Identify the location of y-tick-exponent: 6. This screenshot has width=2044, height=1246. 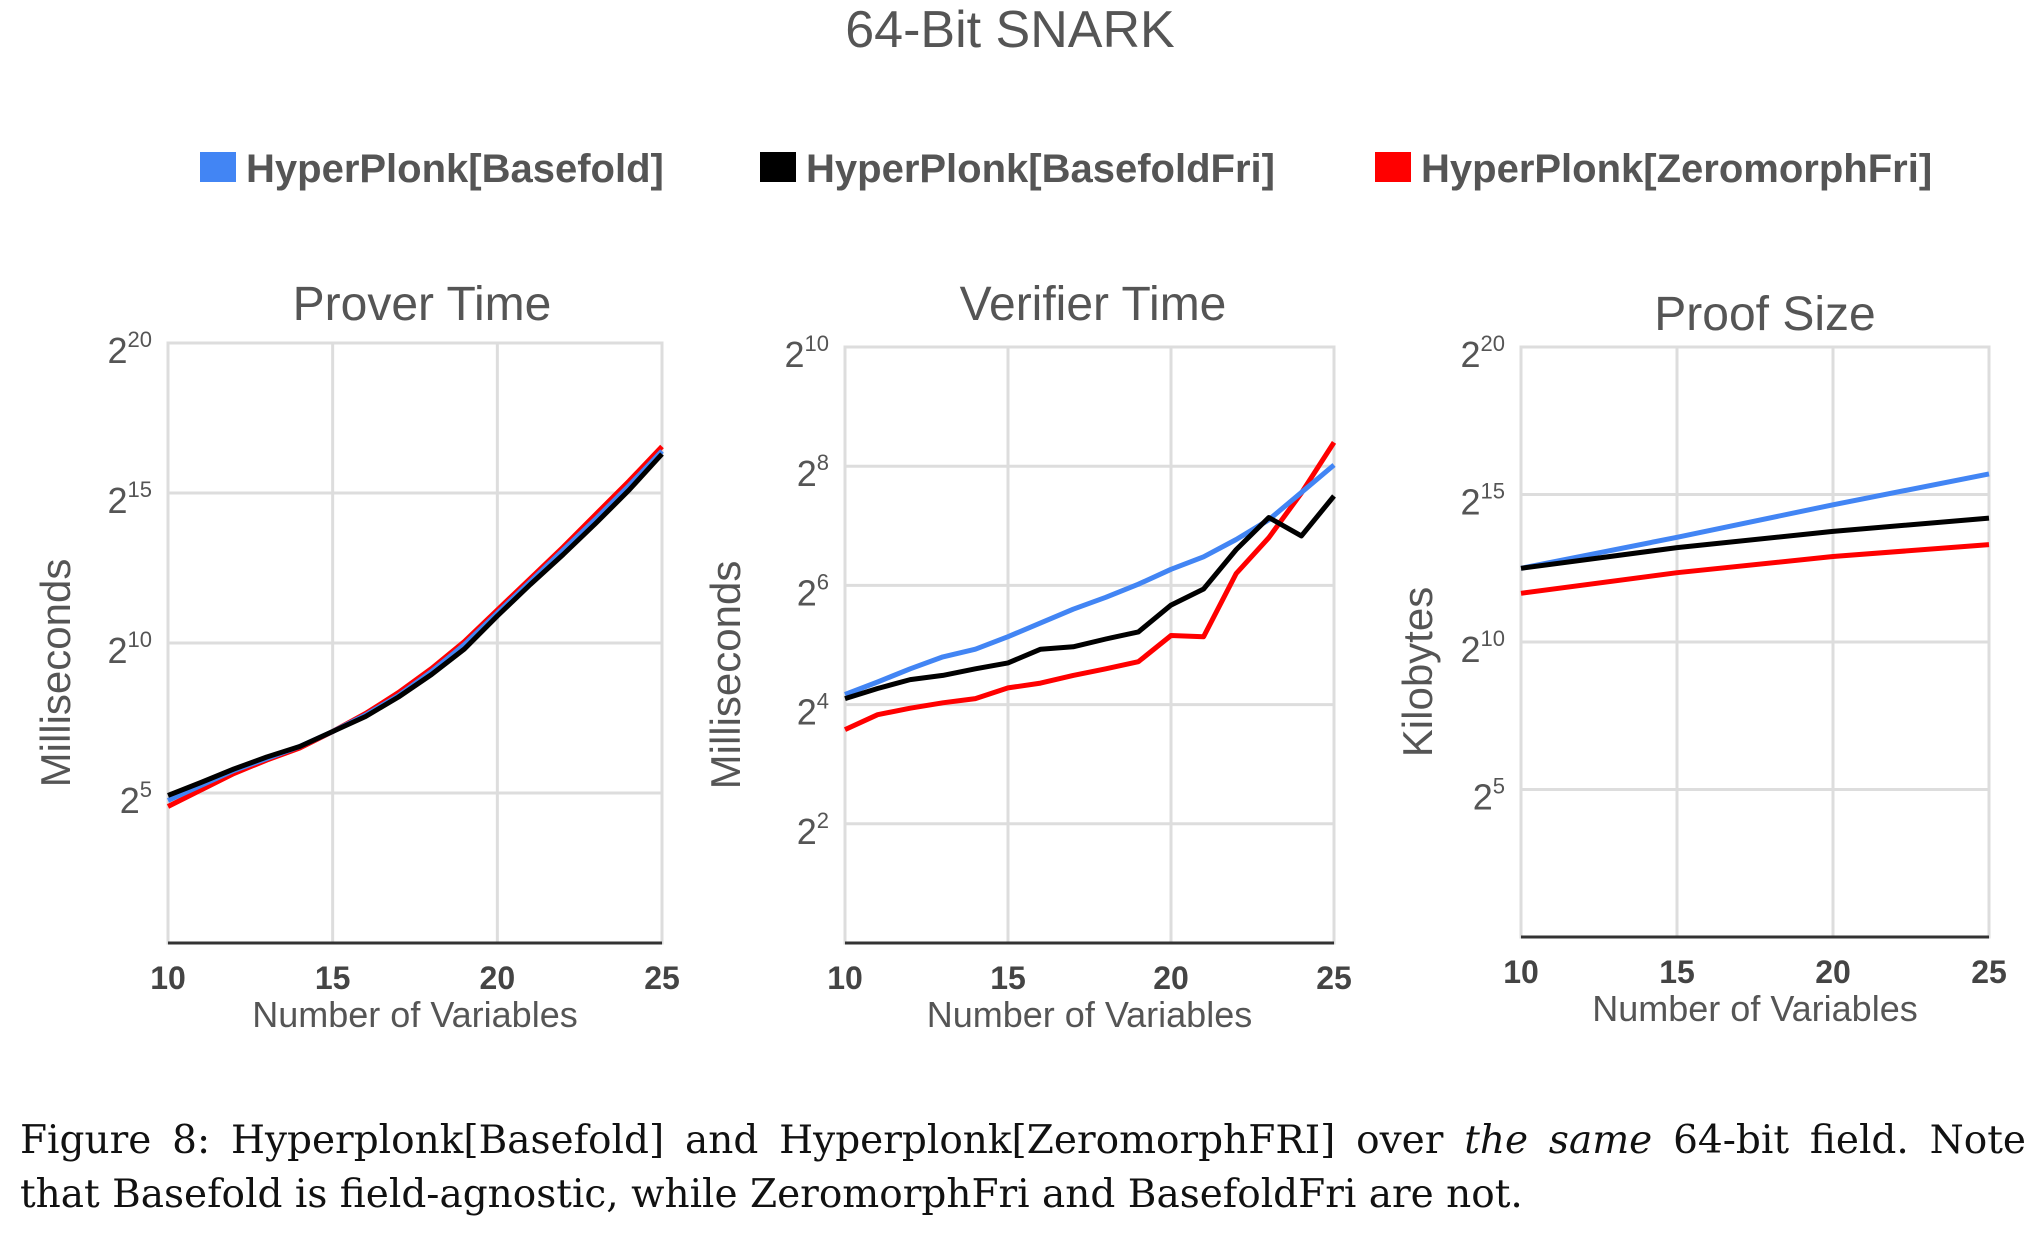
(823, 581).